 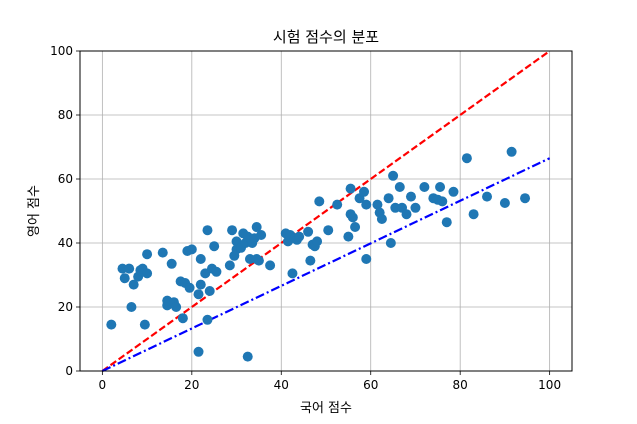 What do you see at coordinates (65, 307) in the screenshot?
I see `y-tick-label: 20` at bounding box center [65, 307].